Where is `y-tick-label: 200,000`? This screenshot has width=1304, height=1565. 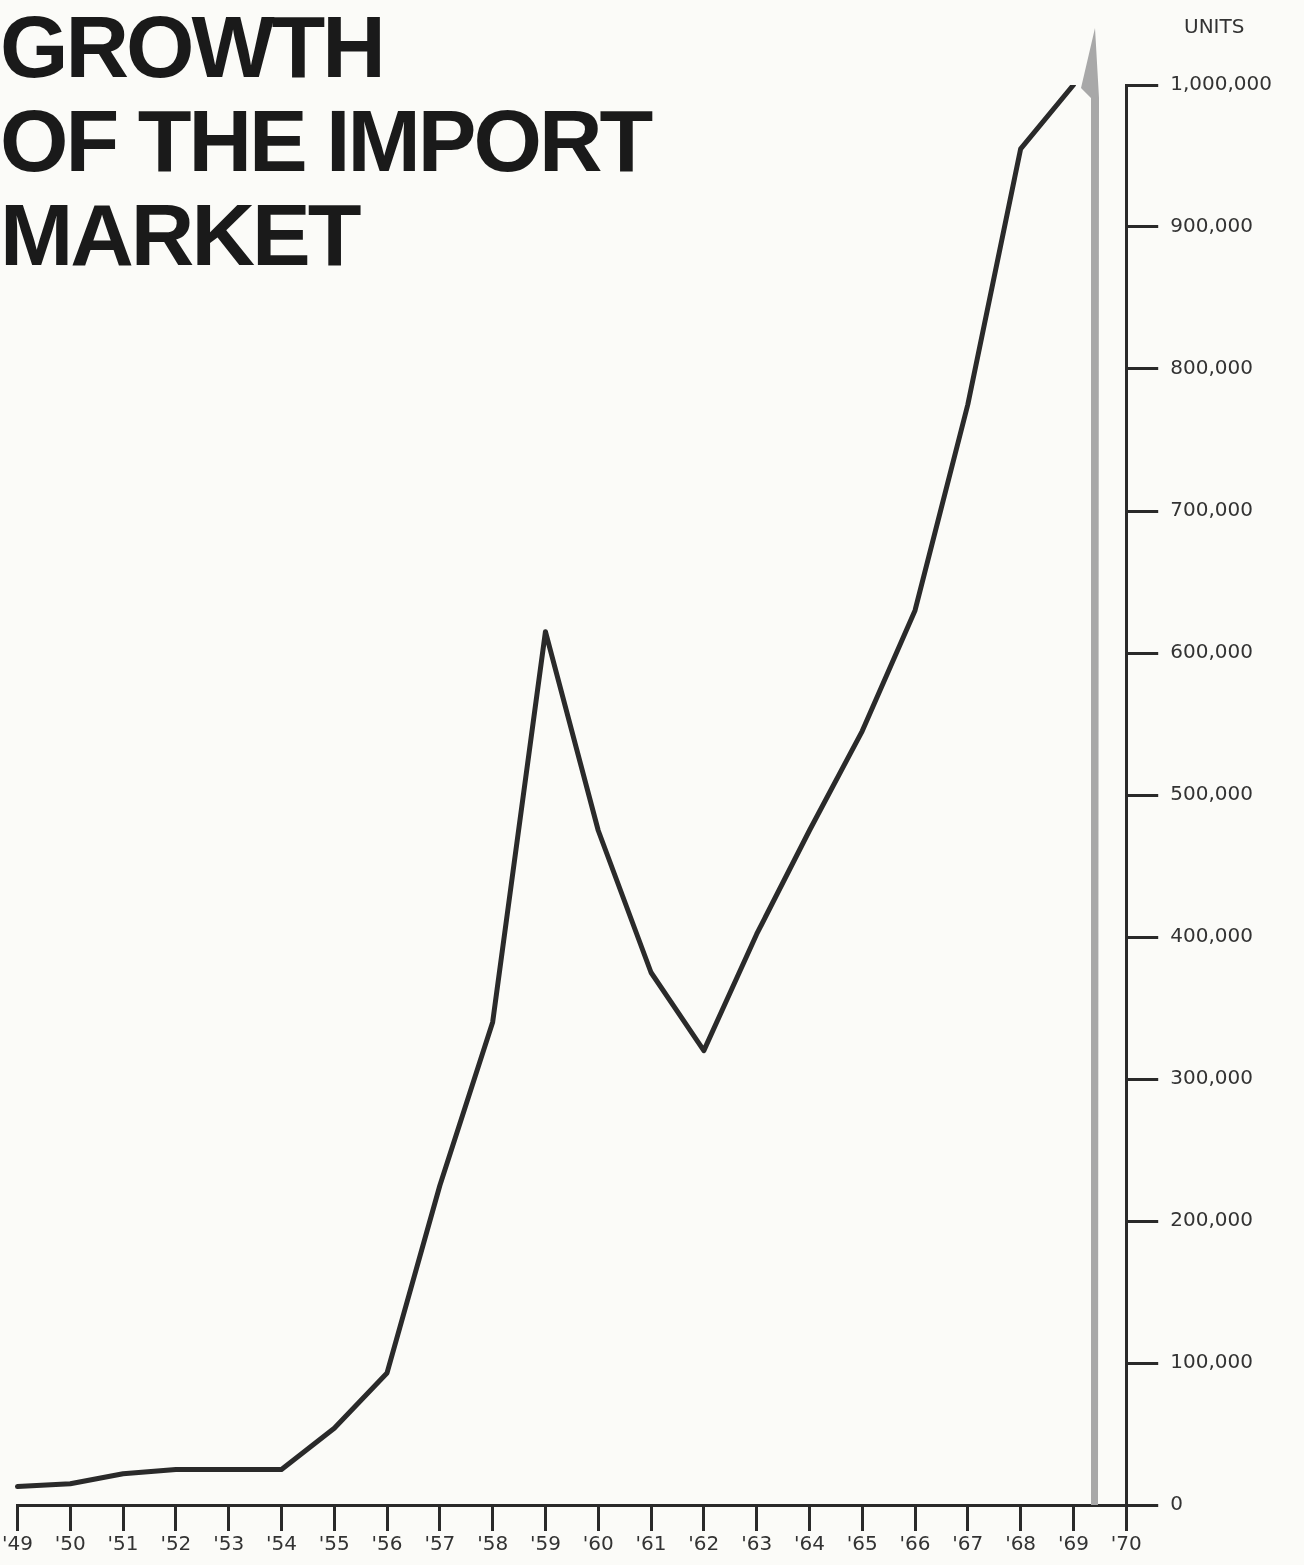 y-tick-label: 200,000 is located at coordinates (1211, 1219).